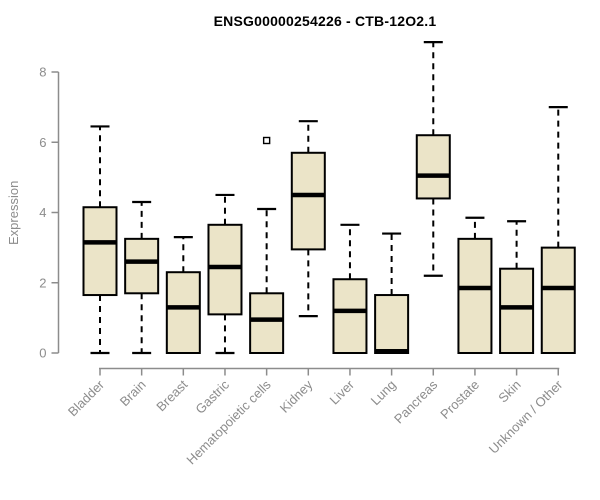 This screenshot has width=600, height=500. Describe the element at coordinates (459, 399) in the screenshot. I see `x-tick-label-prostate: Prostate` at that location.